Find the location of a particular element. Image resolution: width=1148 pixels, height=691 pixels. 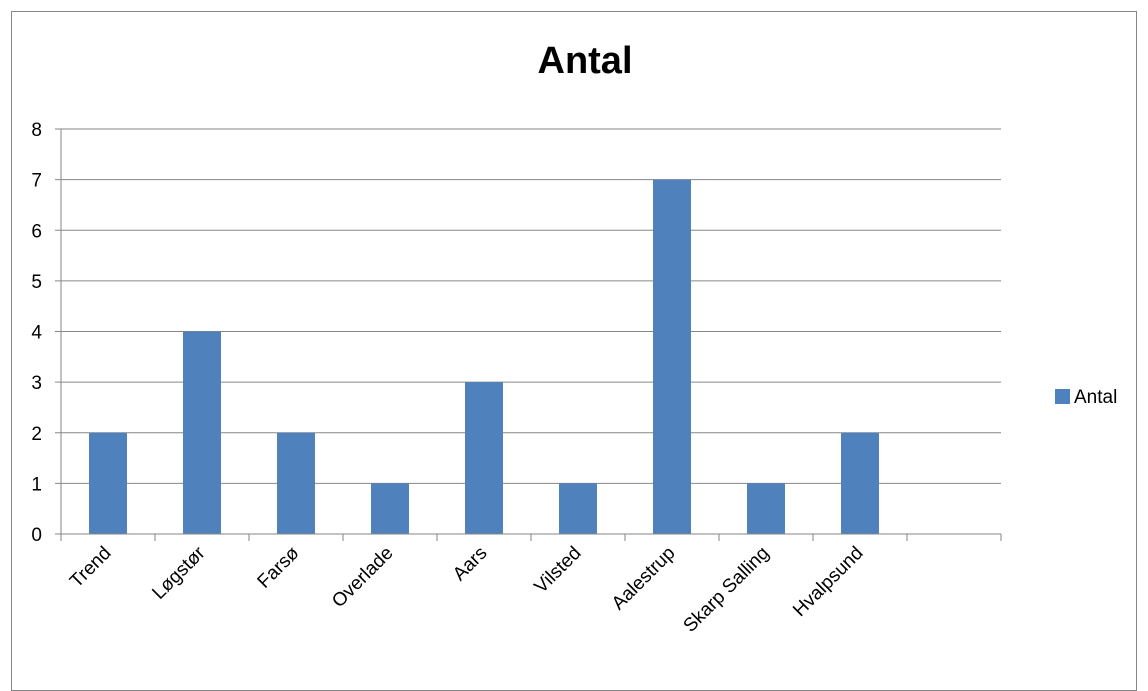

y-axis-ticks: 0 1 2 3 4 5 6 7 8 is located at coordinates (36, 333).